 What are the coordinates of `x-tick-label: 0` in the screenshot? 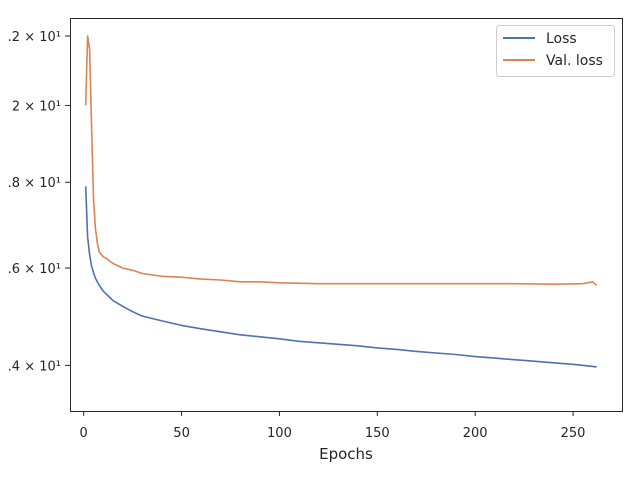 It's located at (84, 433).